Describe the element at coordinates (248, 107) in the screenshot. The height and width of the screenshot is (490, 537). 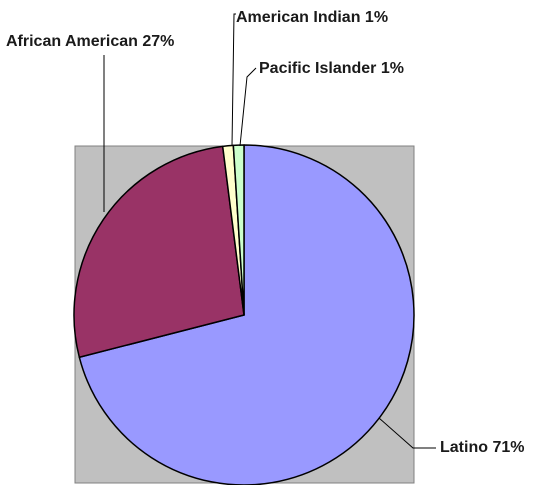
I see `leader-line-pacific-islander` at that location.